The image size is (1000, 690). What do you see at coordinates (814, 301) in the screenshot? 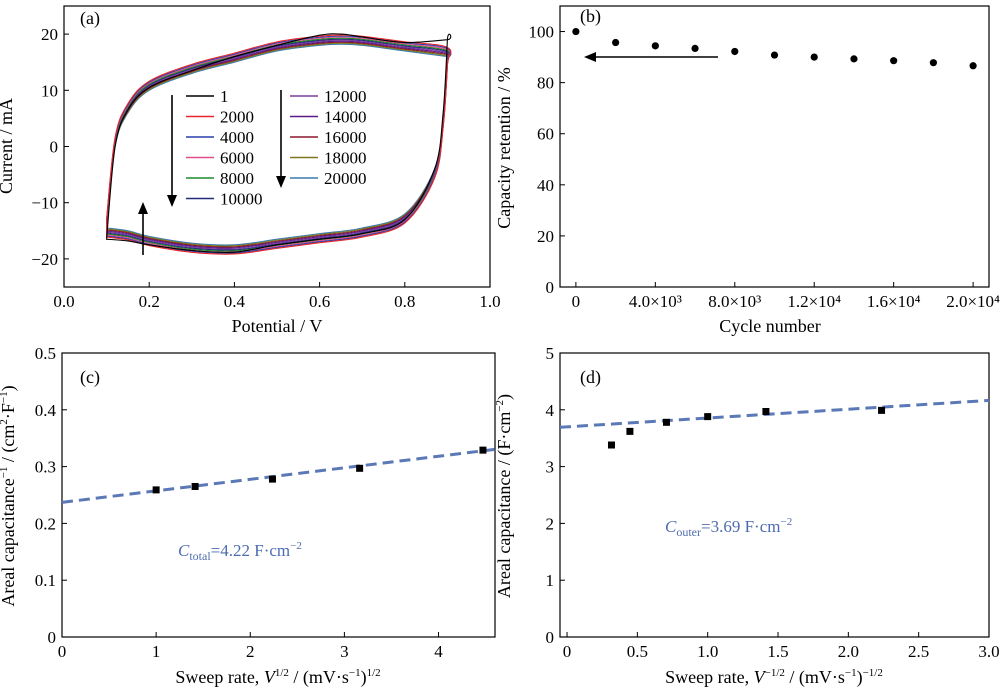
I see `x-tick-label: 1.2×10⁴` at bounding box center [814, 301].